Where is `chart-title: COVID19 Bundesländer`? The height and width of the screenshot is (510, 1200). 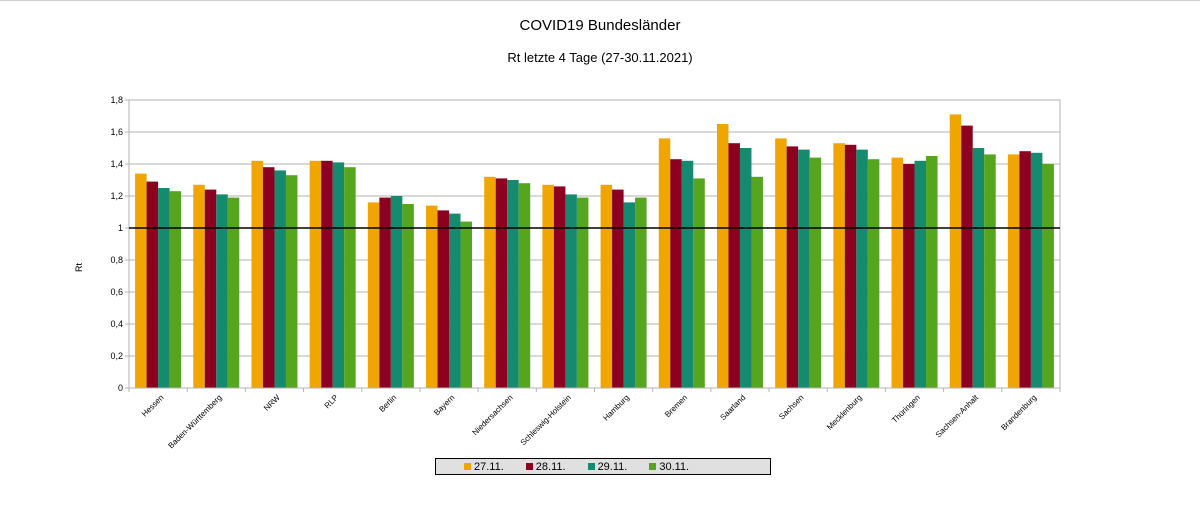
chart-title: COVID19 Bundesländer is located at coordinates (600, 25).